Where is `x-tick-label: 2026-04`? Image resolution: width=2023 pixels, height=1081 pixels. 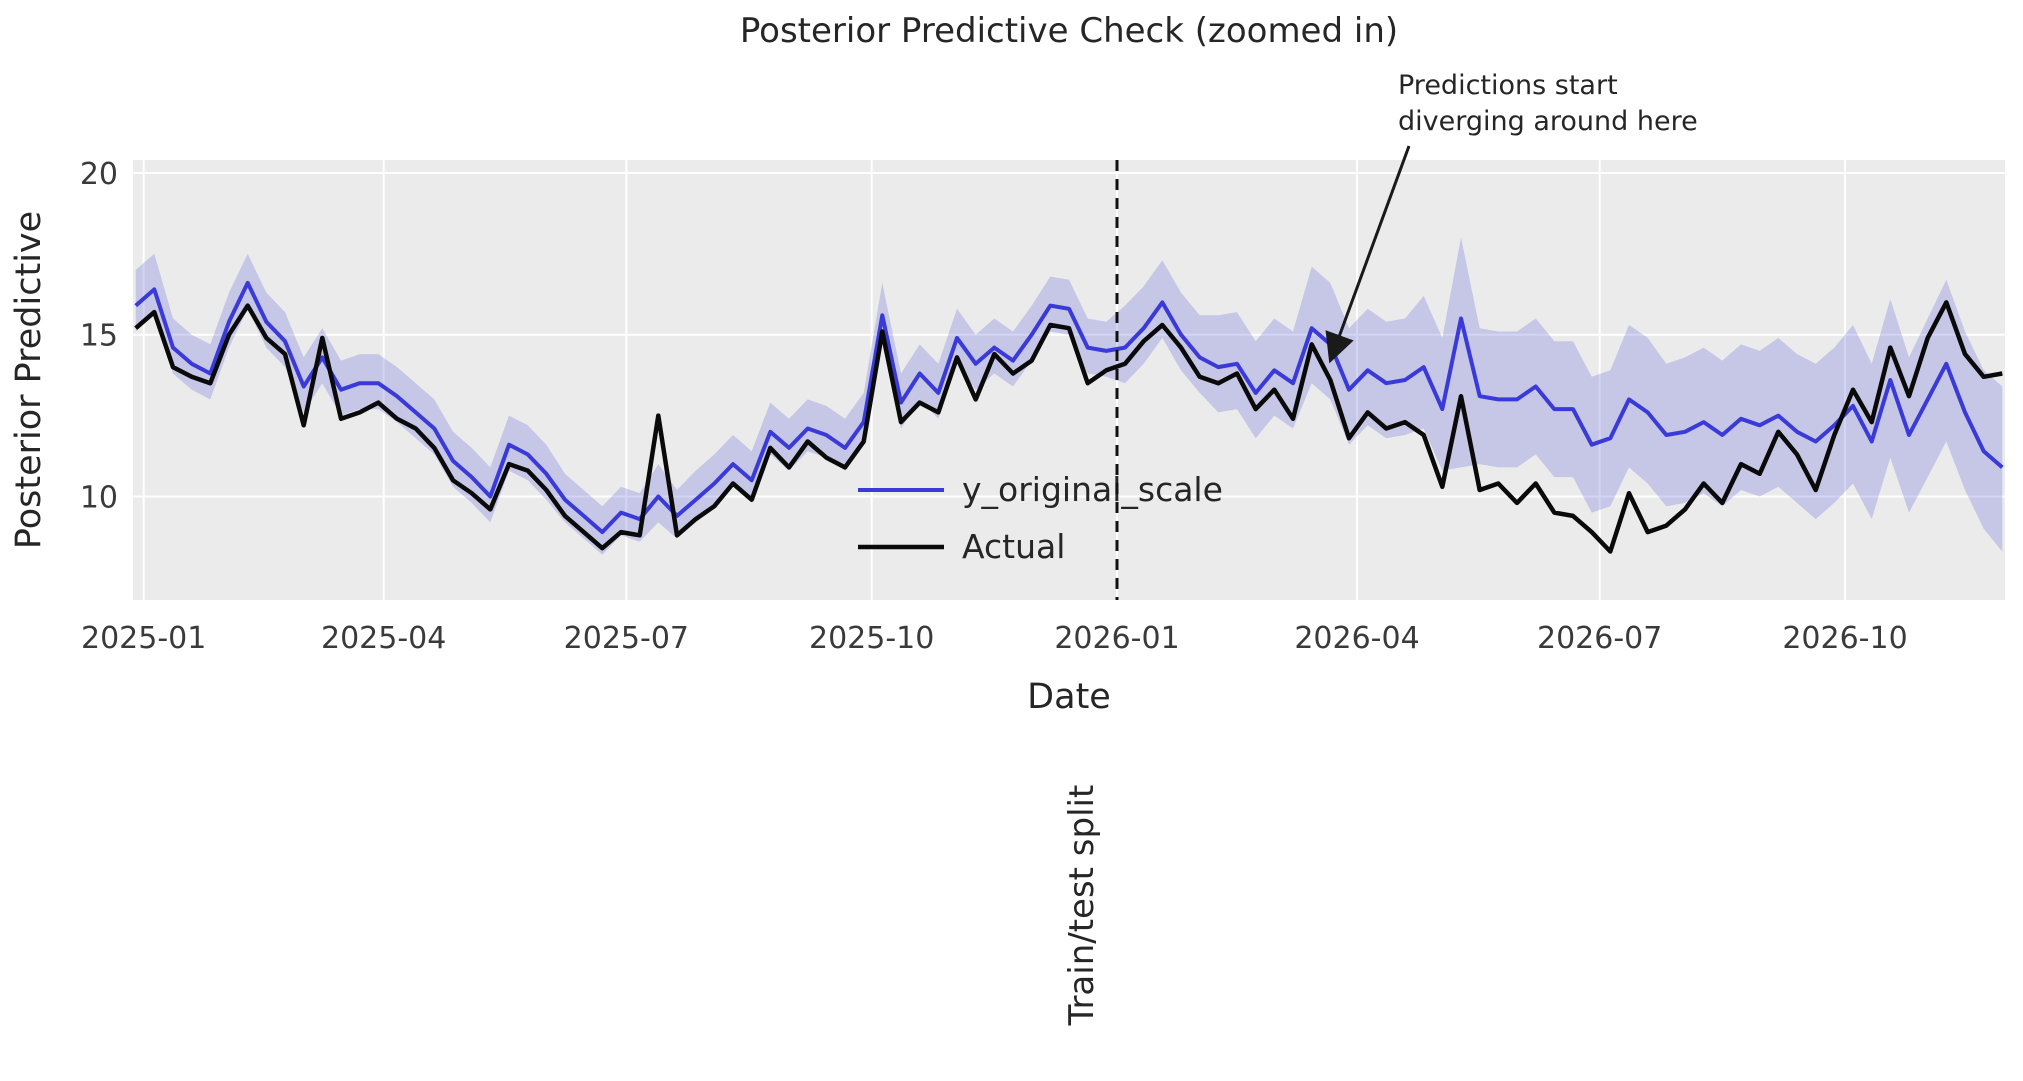
x-tick-label: 2026-04 is located at coordinates (1356, 638).